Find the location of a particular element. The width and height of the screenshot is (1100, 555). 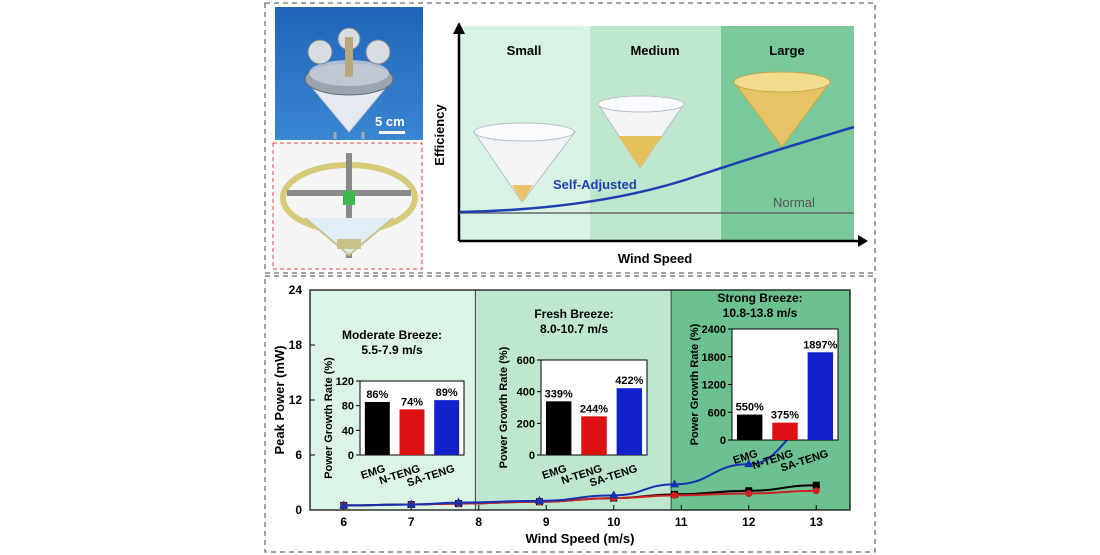

y-tick-label: 0 is located at coordinates (298, 510).